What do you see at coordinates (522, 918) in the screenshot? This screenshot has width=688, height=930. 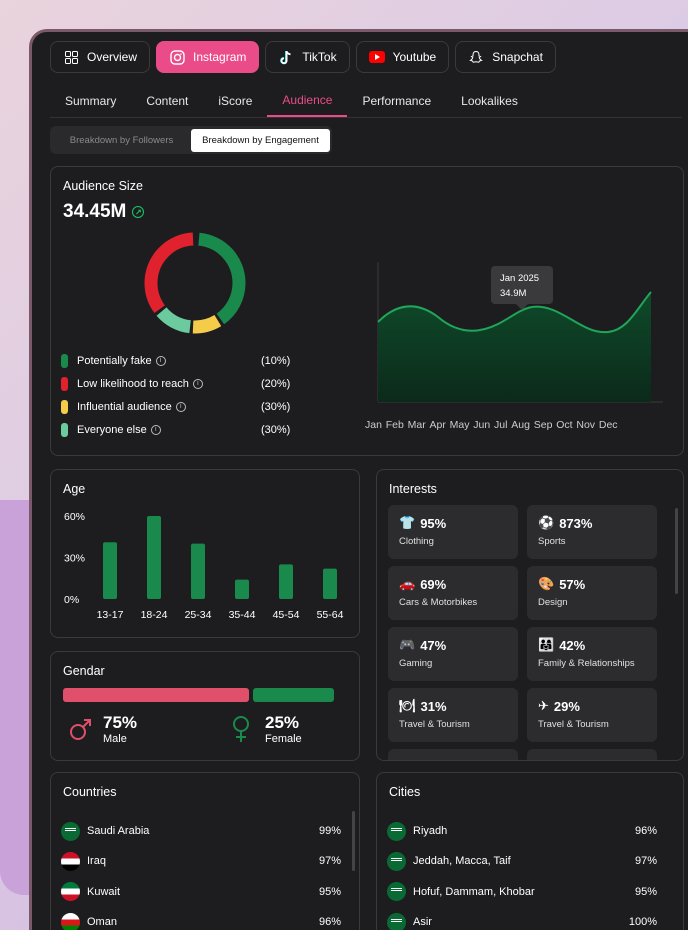 I see `list-item: Asir 100%` at bounding box center [522, 918].